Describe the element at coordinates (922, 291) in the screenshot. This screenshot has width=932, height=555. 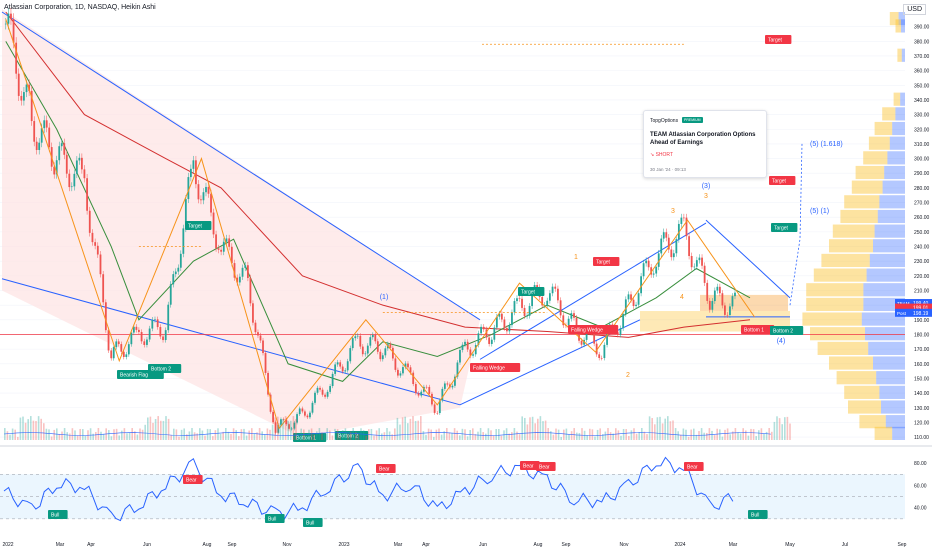
I see `price-tick: 210.00` at that location.